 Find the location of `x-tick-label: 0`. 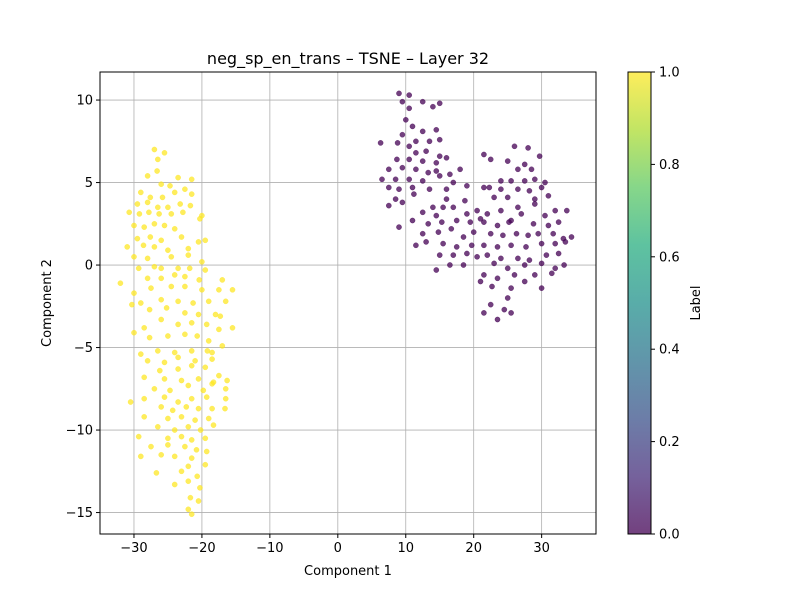

x-tick-label: 0 is located at coordinates (338, 548).